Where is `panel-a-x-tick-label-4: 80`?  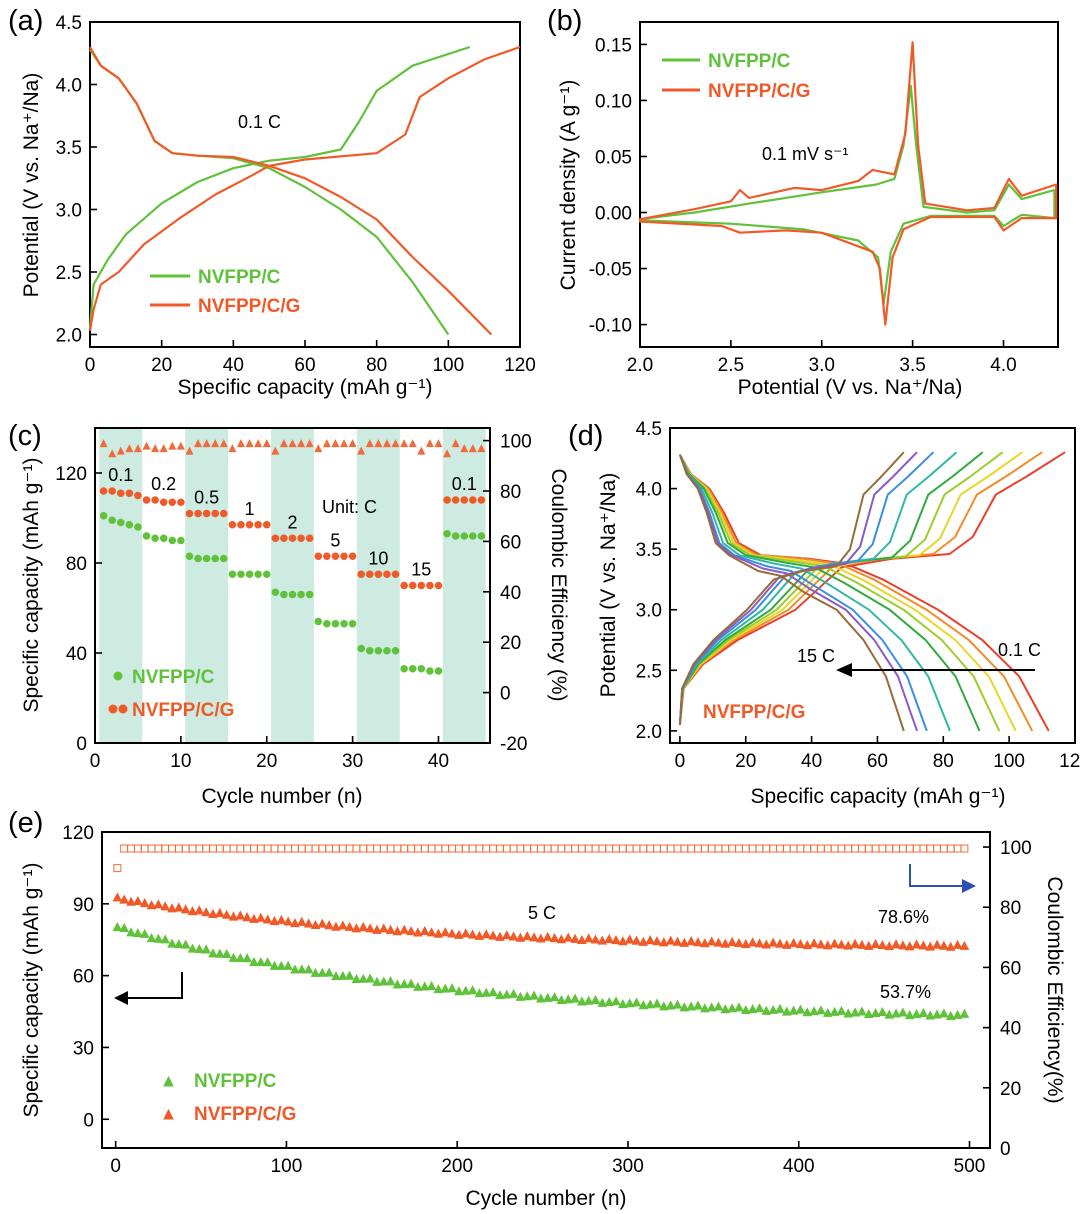
panel-a-x-tick-label-4: 80 is located at coordinates (376, 365).